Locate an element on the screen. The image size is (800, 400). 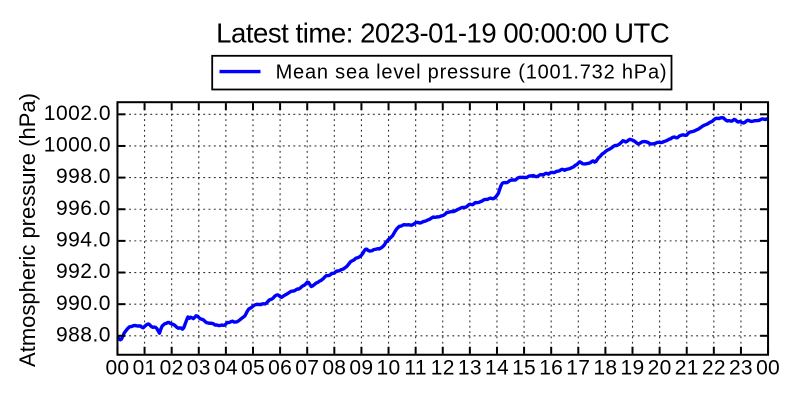
svg-text: 10 is located at coordinates (389, 368).